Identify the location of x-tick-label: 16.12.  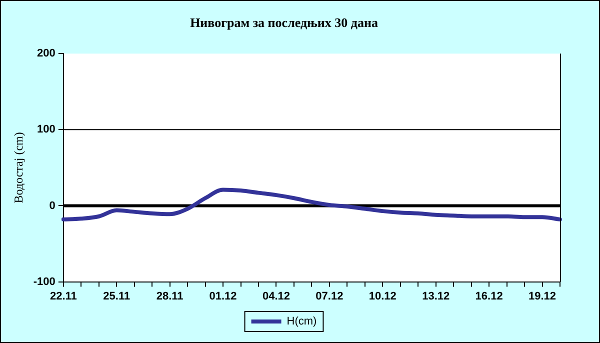
(489, 296).